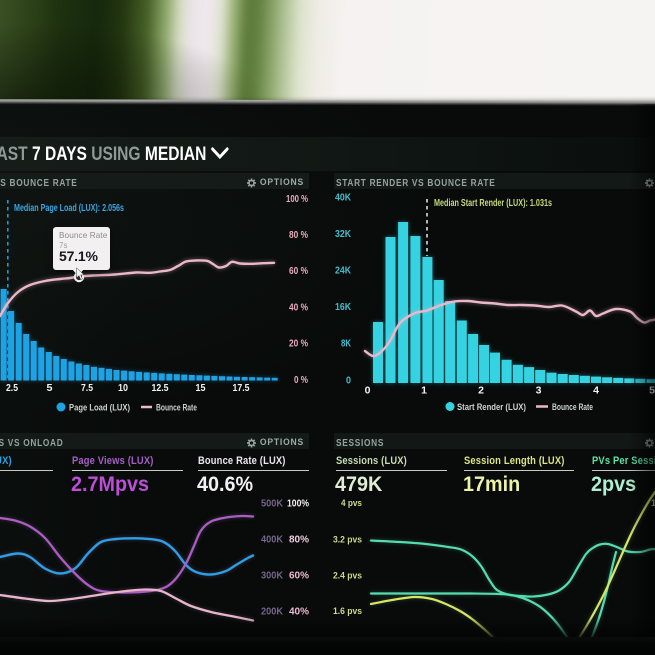  I want to click on svg-text: Page Load (LUX), so click(99, 408).